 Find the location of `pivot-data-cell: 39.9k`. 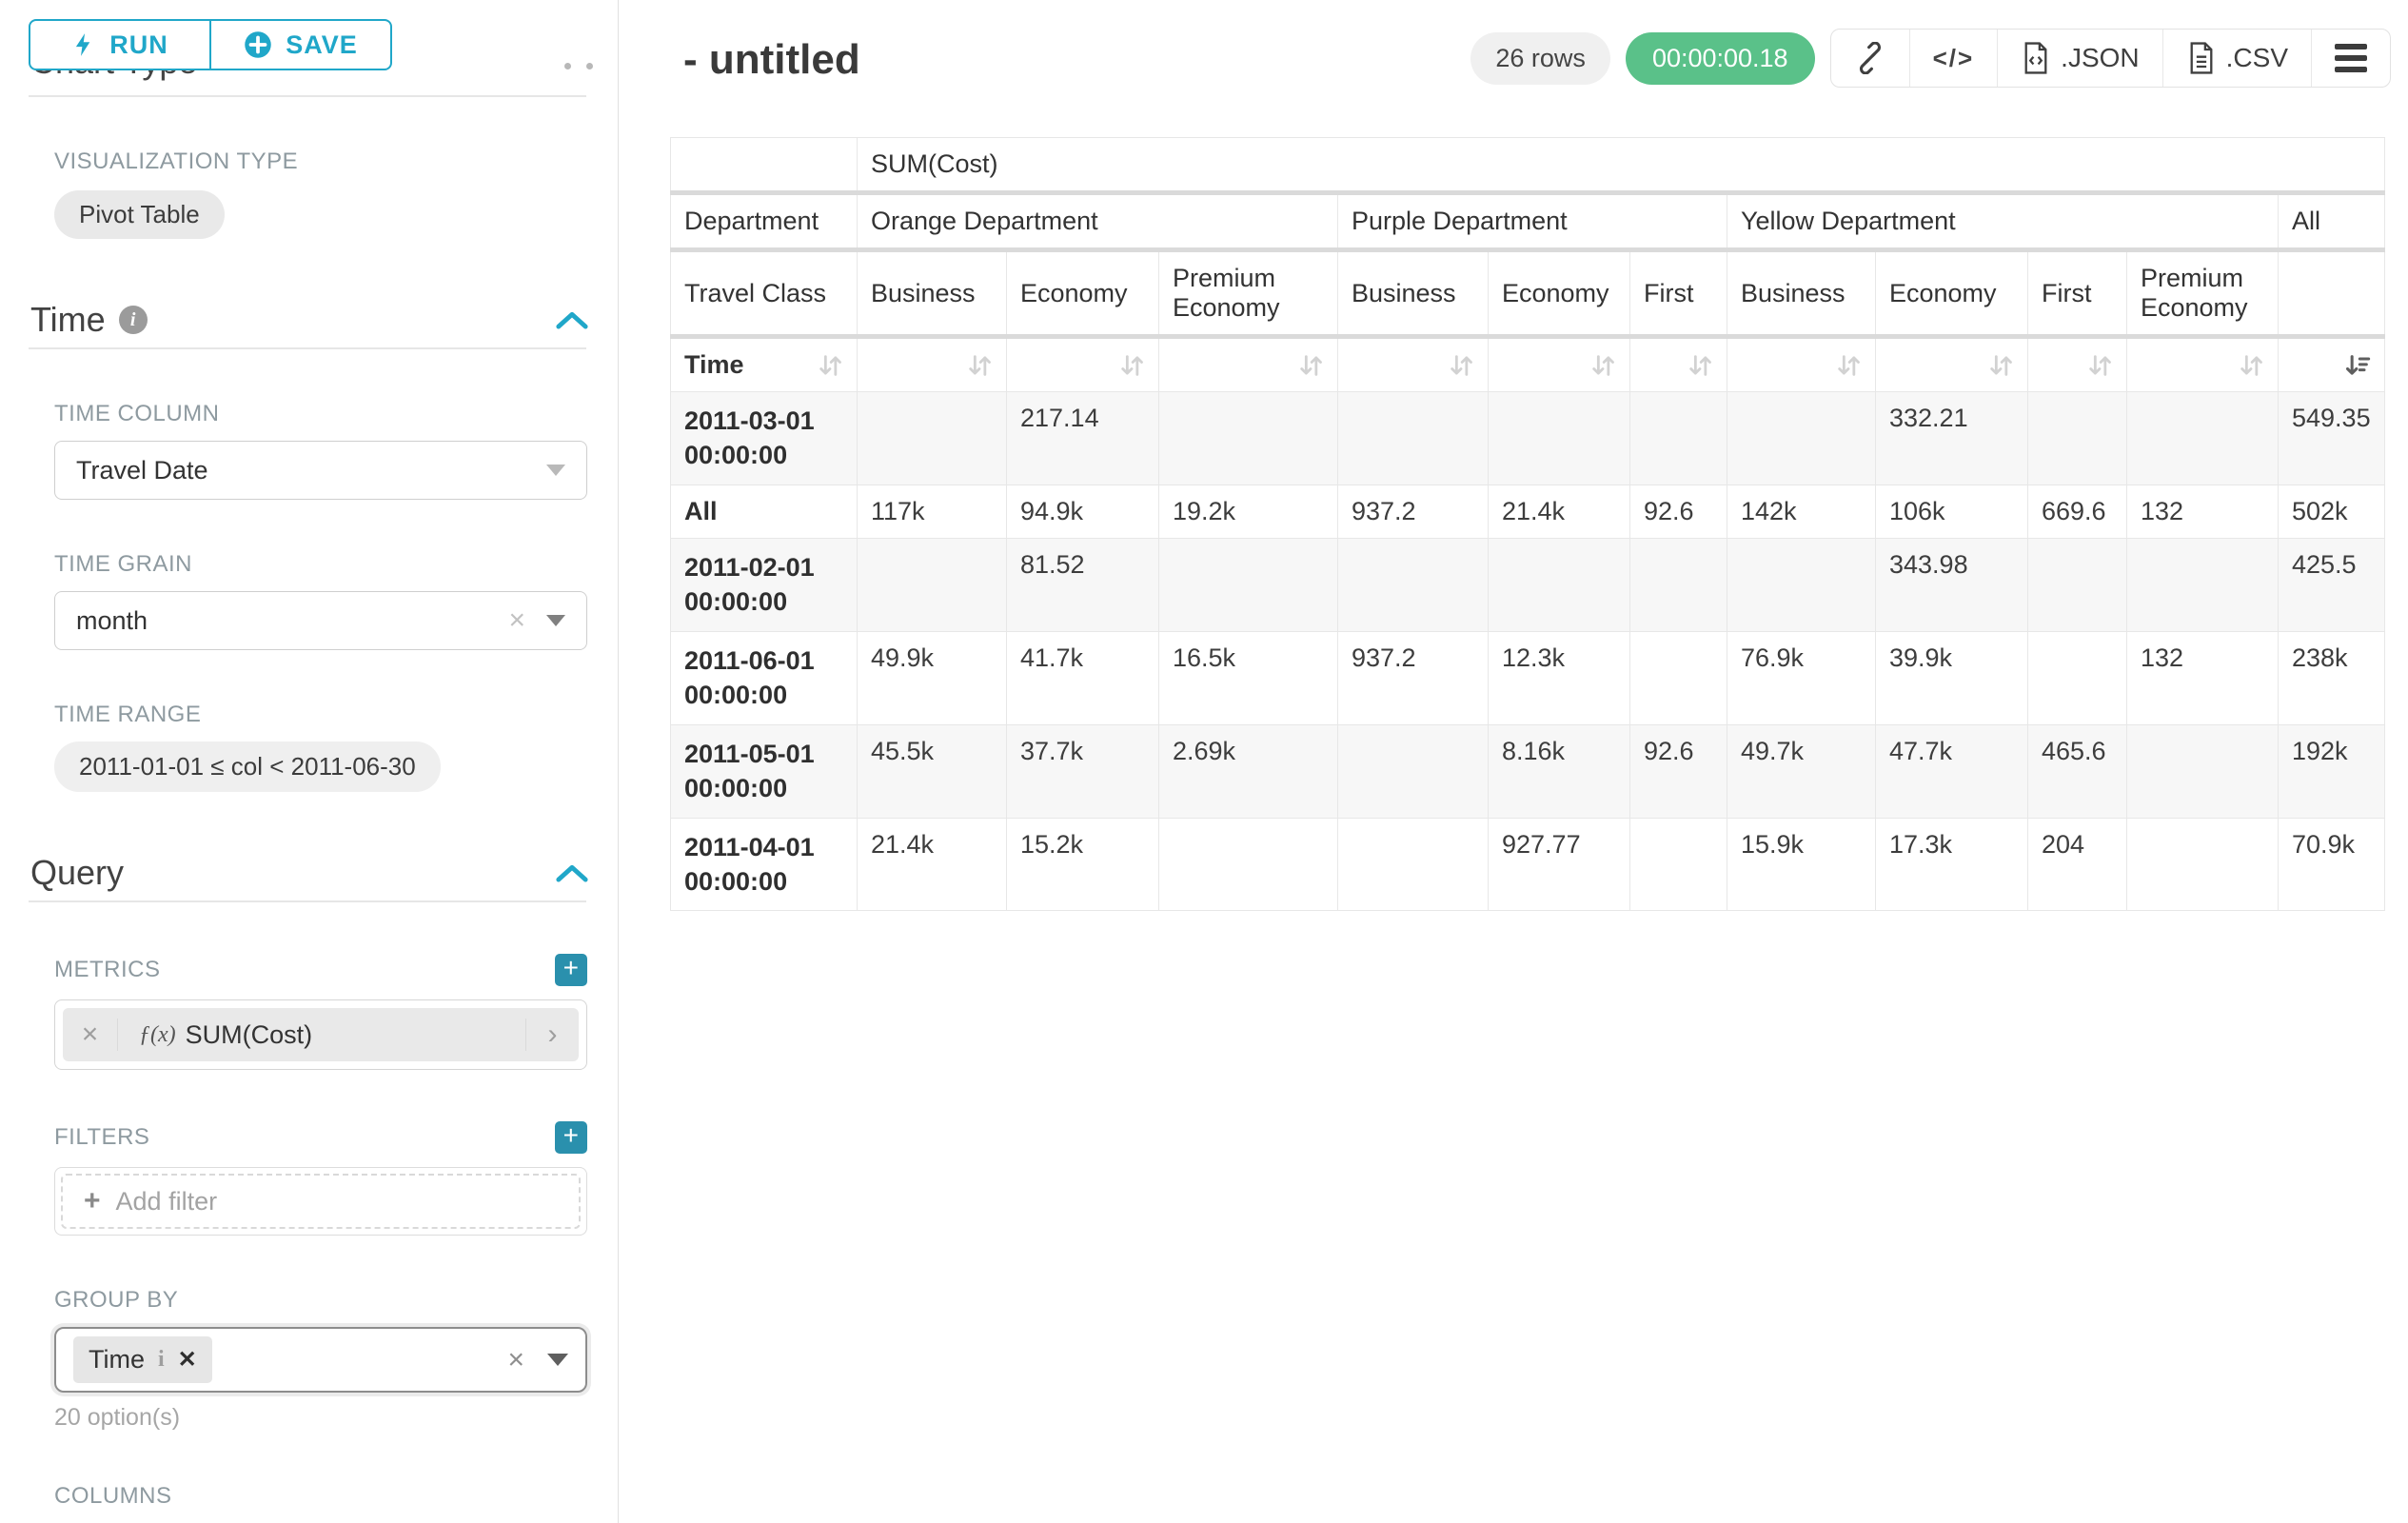

pivot-data-cell: 39.9k is located at coordinates (1951, 677).